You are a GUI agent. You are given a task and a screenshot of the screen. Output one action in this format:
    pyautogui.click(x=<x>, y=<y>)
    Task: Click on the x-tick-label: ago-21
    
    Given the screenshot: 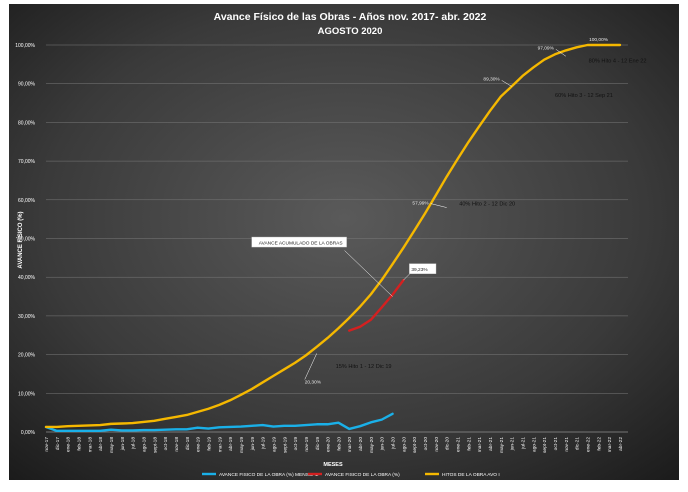 What is the action you would take?
    pyautogui.click(x=534, y=444)
    